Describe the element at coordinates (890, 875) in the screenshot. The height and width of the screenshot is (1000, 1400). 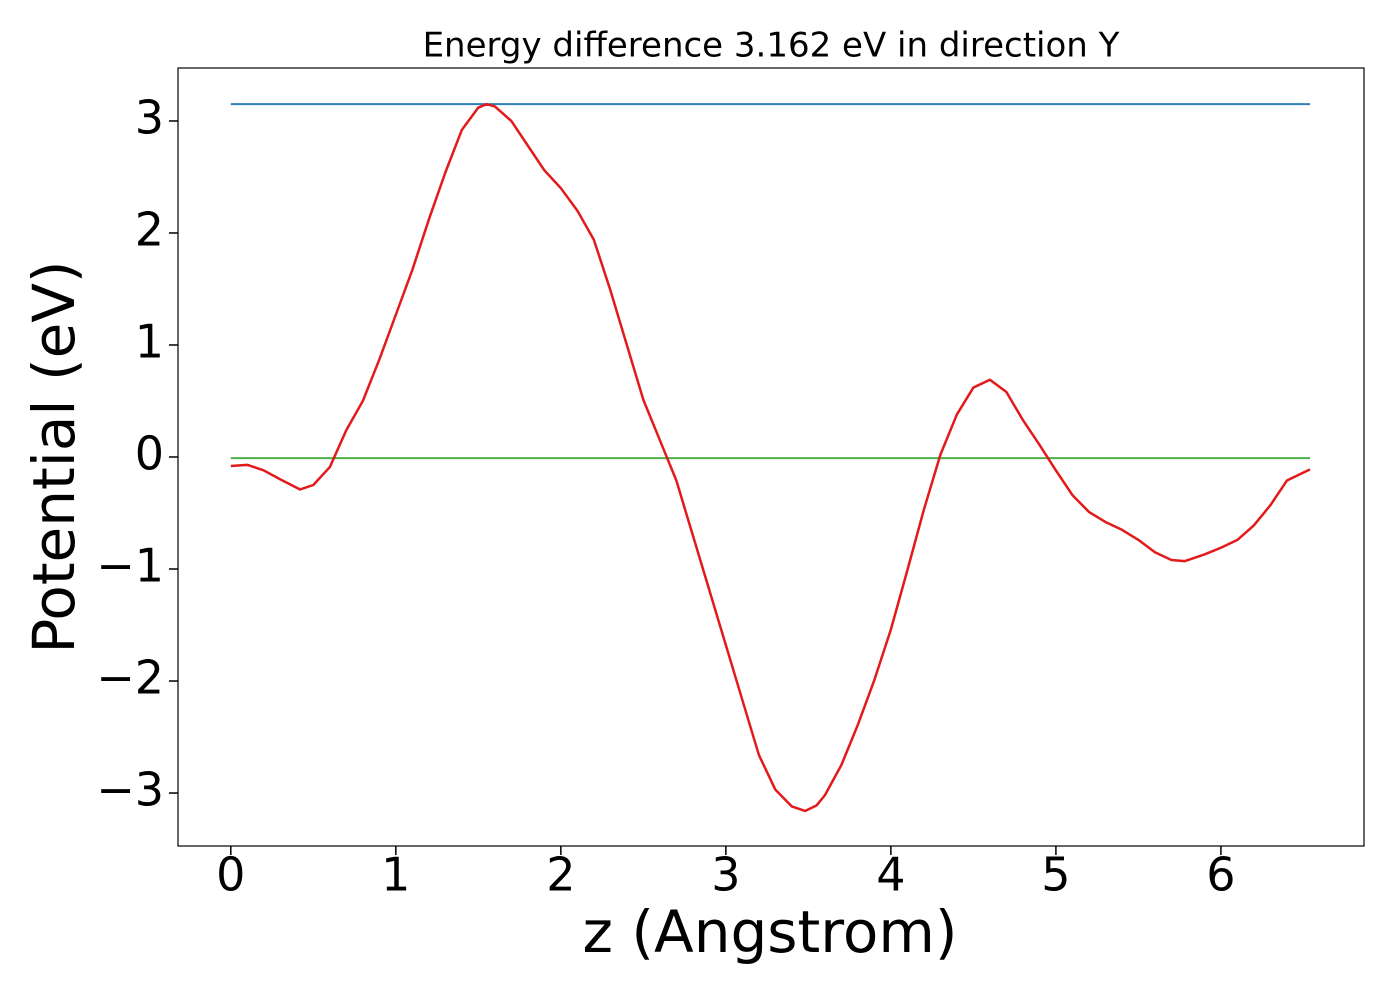
I see `x-tick-label: 4` at that location.